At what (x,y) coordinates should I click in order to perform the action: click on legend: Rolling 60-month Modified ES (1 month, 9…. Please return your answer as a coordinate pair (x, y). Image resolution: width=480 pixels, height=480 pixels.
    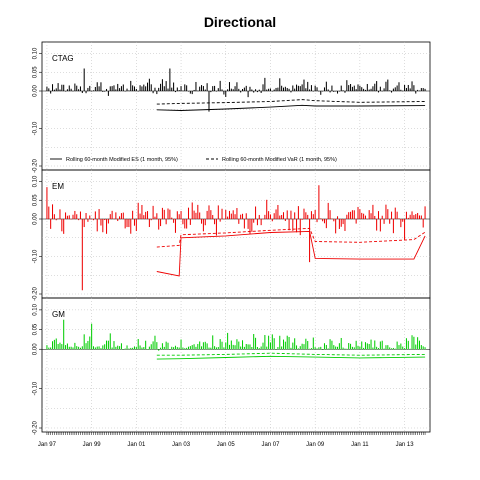
    Looking at the image, I should click on (193, 160).